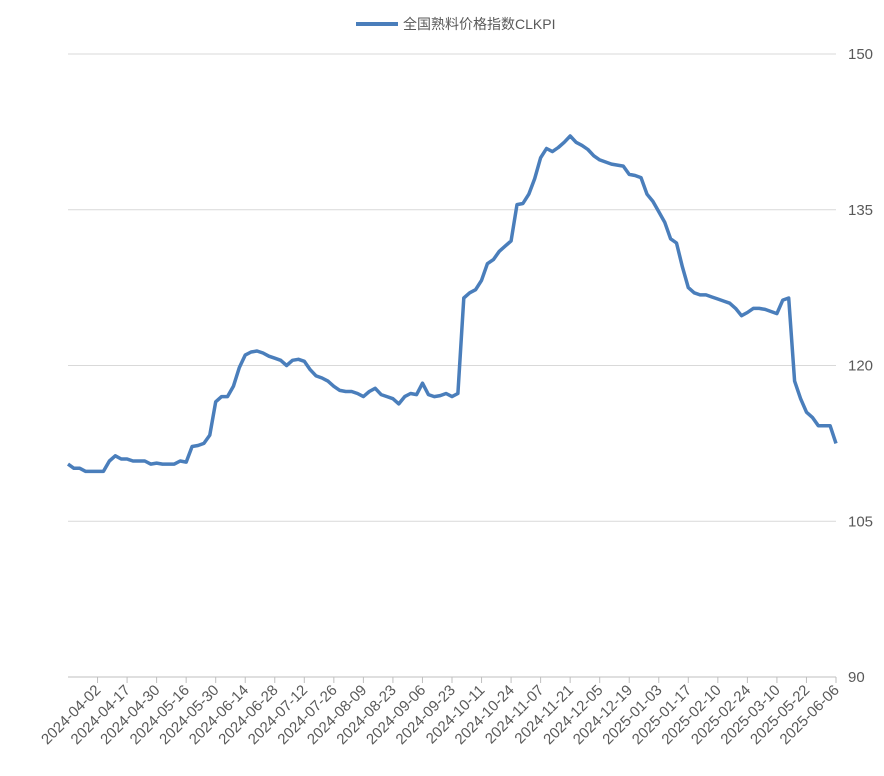 This screenshot has height=776, width=884. I want to click on y-tick-label: 150, so click(860, 54).